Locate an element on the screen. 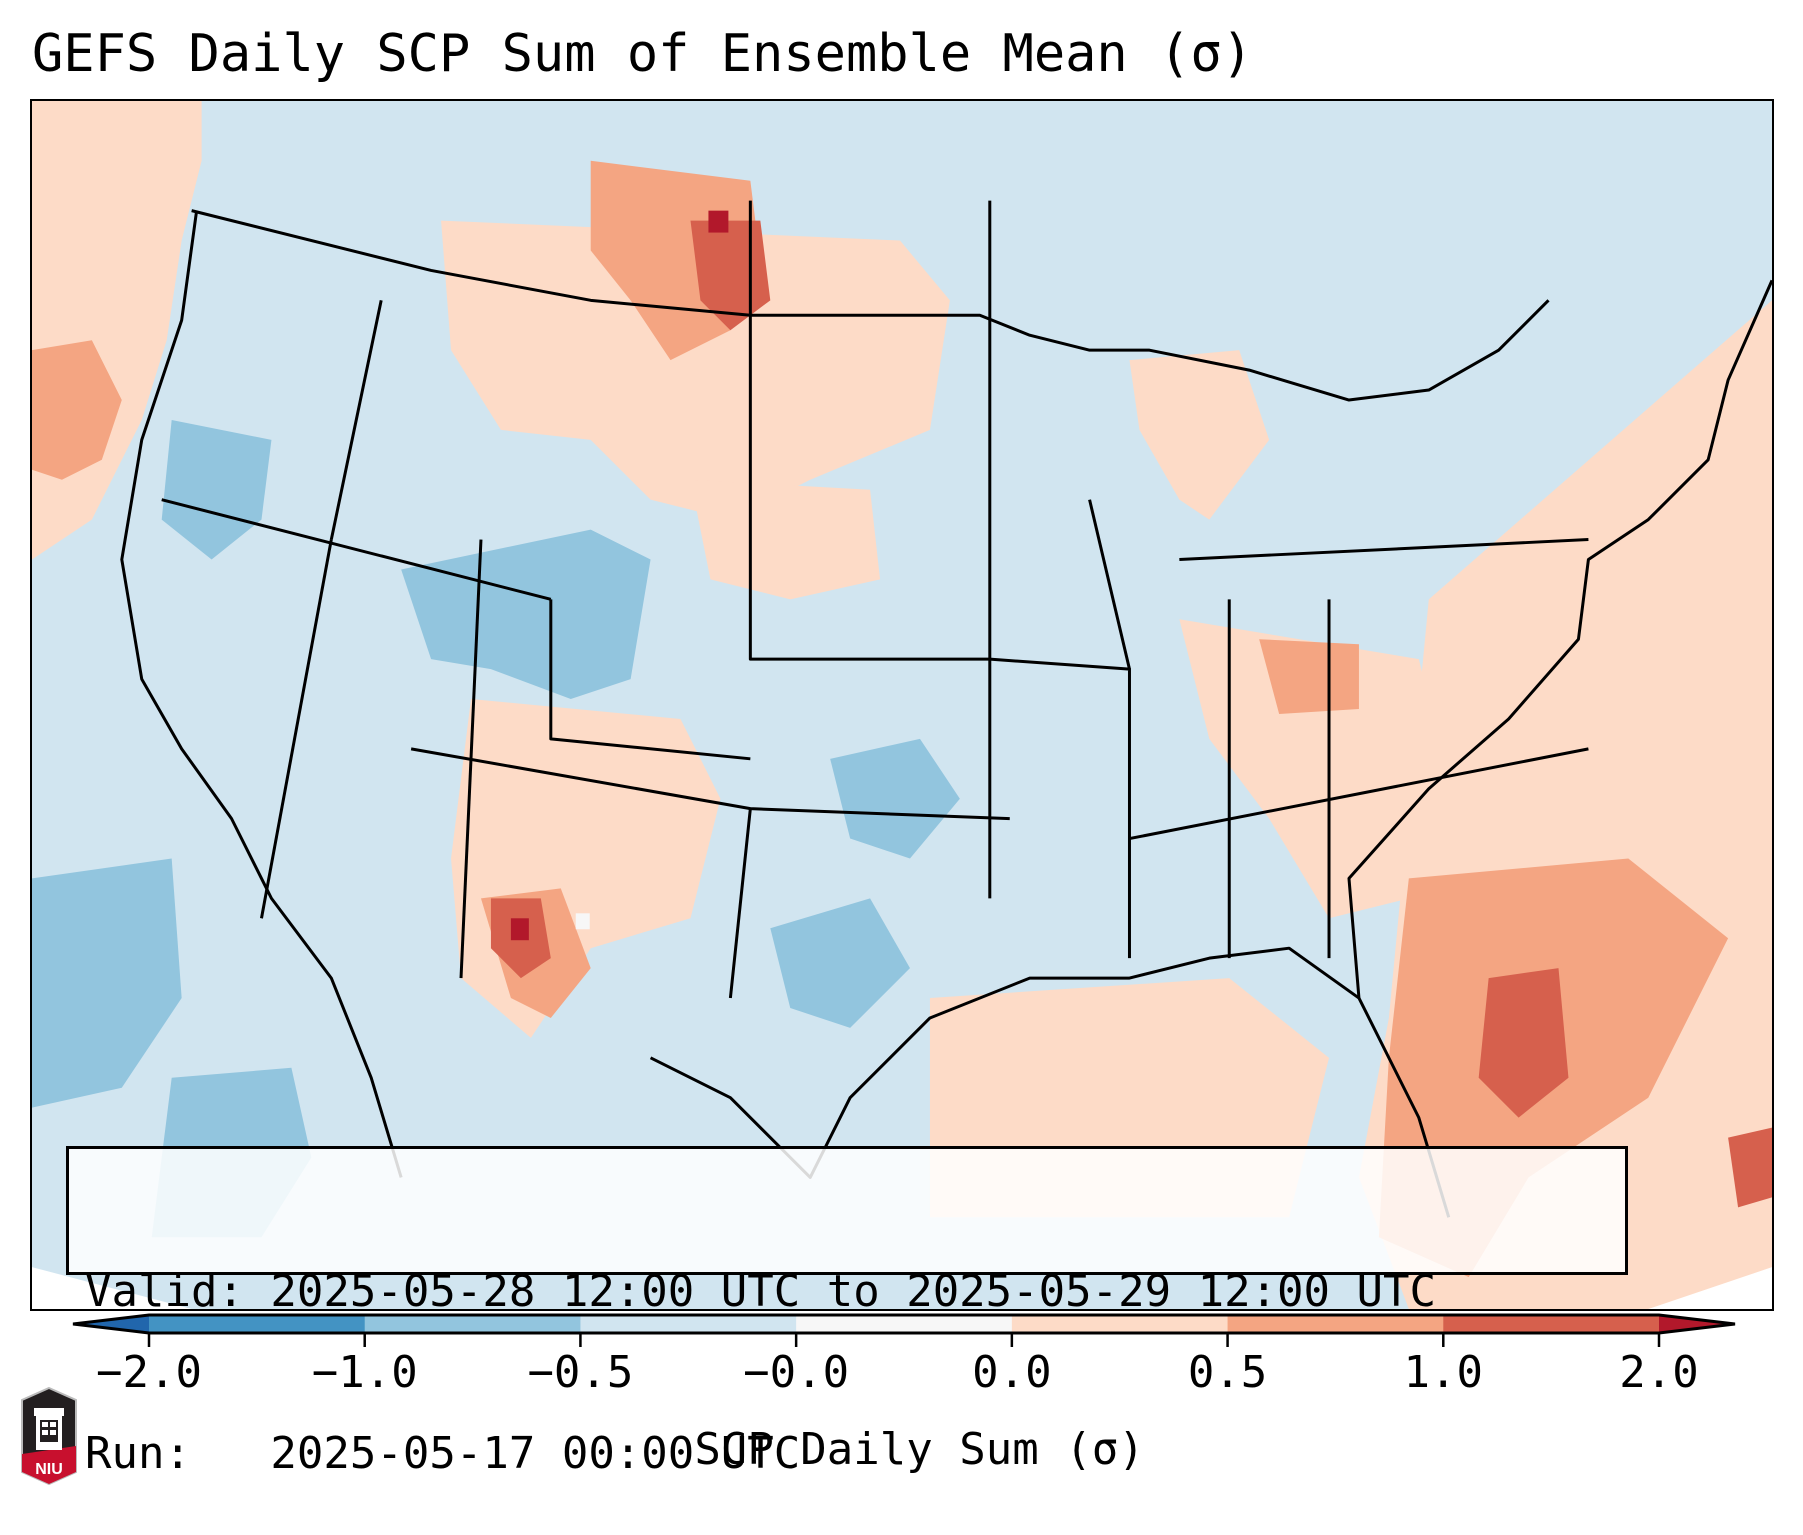 Image resolution: width=1803 pixels, height=1535 pixels. colorbar-tick-label: −1.0 is located at coordinates (364, 1372).